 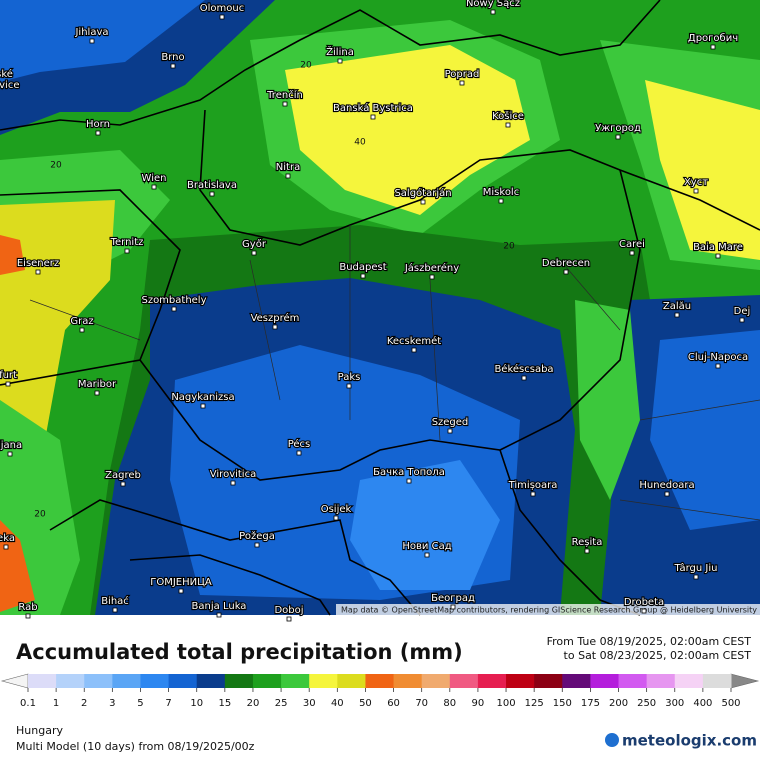 I want to click on colorbar-label: 30, so click(x=309, y=703).